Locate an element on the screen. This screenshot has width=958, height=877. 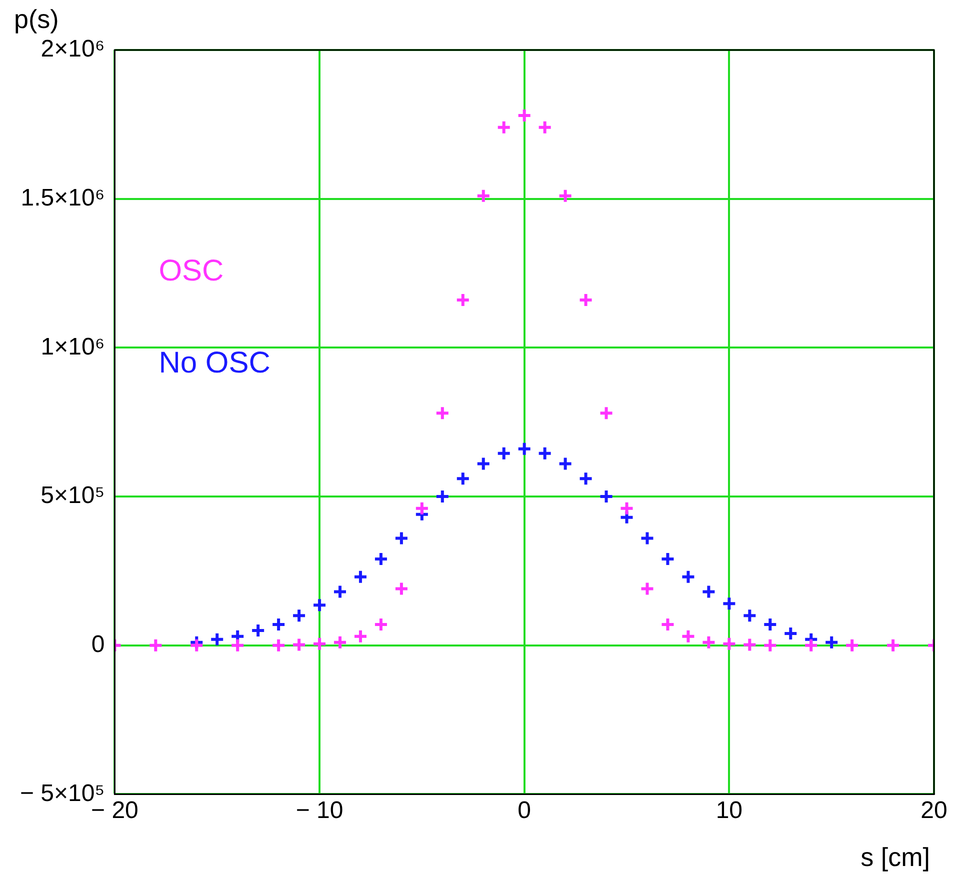
y-axis-title: p(s) is located at coordinates (36, 19).